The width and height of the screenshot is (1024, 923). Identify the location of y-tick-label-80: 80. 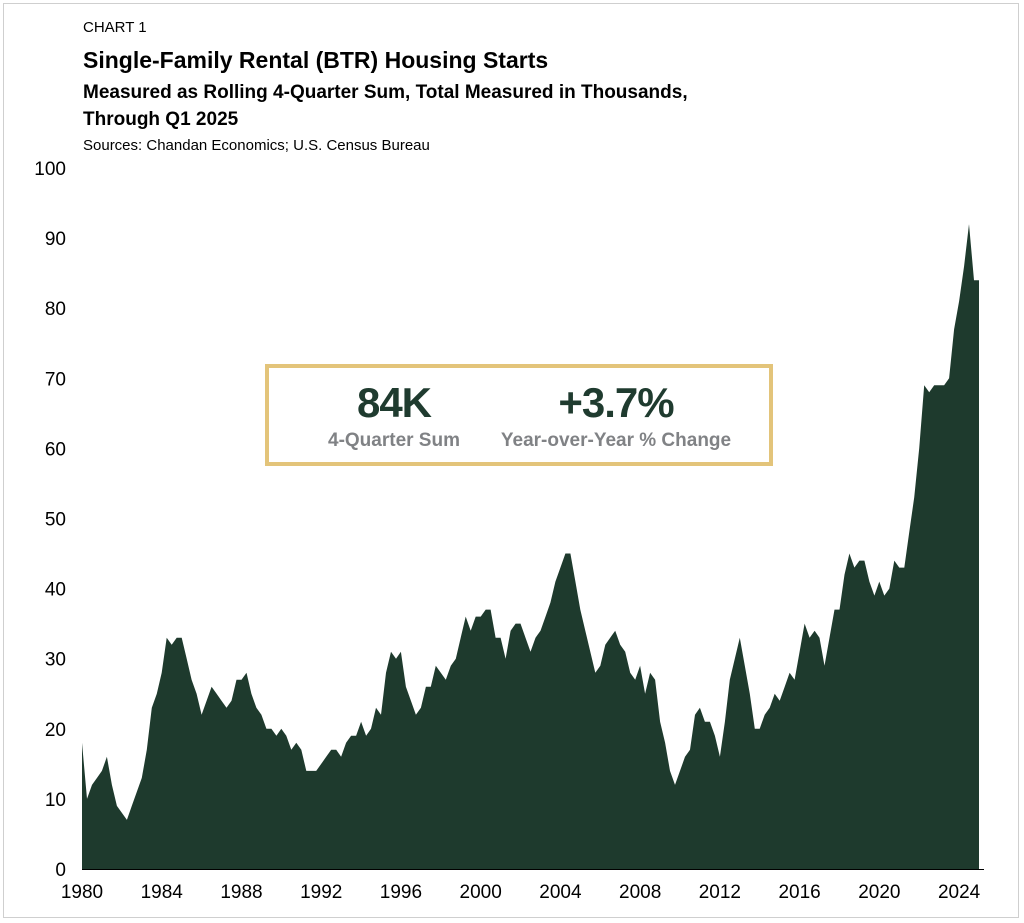
(55, 309).